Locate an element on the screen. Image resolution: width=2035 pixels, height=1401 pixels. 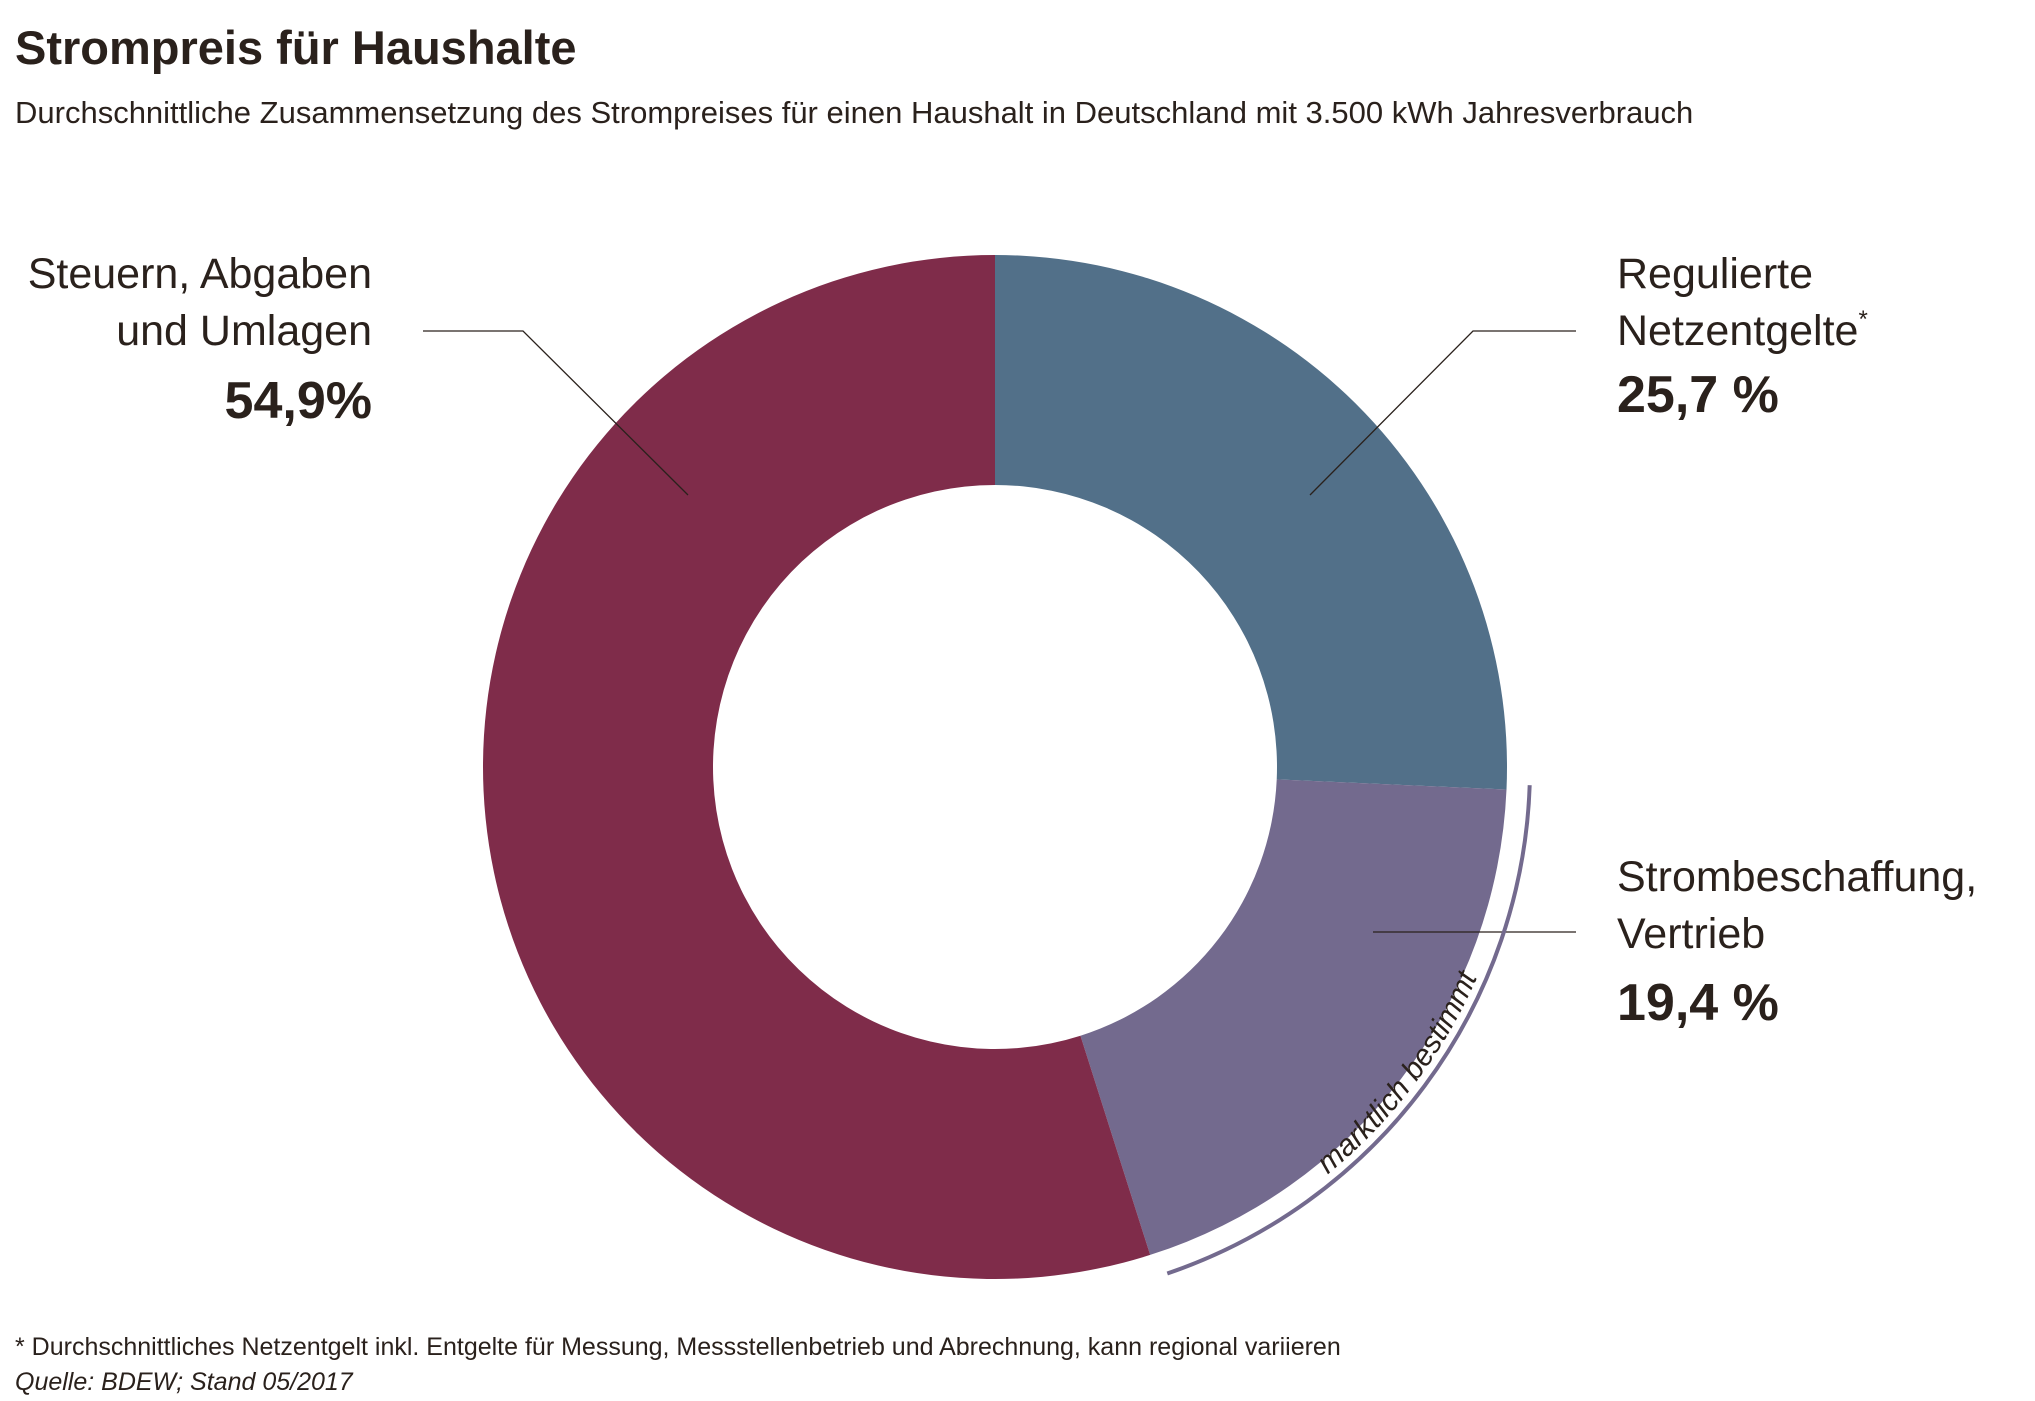
label-netzentgelte-line2: Netzentgelte* is located at coordinates (1742, 330).